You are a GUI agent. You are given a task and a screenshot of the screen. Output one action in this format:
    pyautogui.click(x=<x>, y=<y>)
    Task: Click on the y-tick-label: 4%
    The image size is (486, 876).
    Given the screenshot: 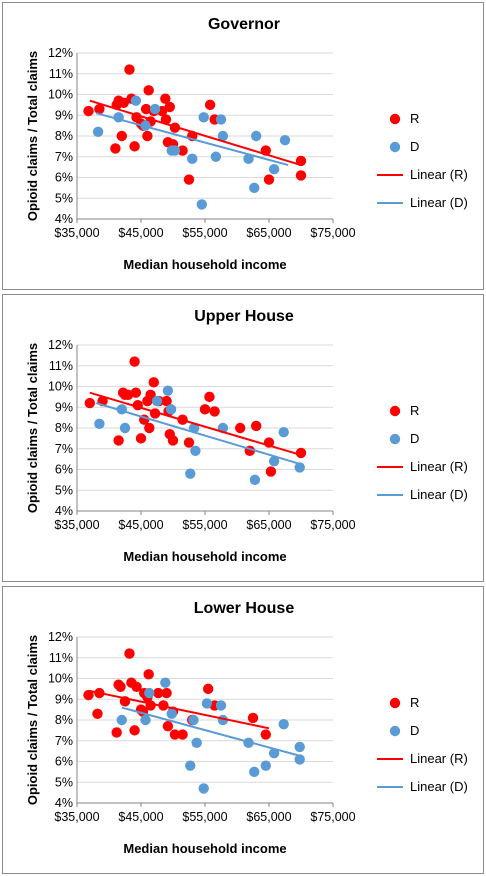 What is the action you would take?
    pyautogui.click(x=64, y=511)
    